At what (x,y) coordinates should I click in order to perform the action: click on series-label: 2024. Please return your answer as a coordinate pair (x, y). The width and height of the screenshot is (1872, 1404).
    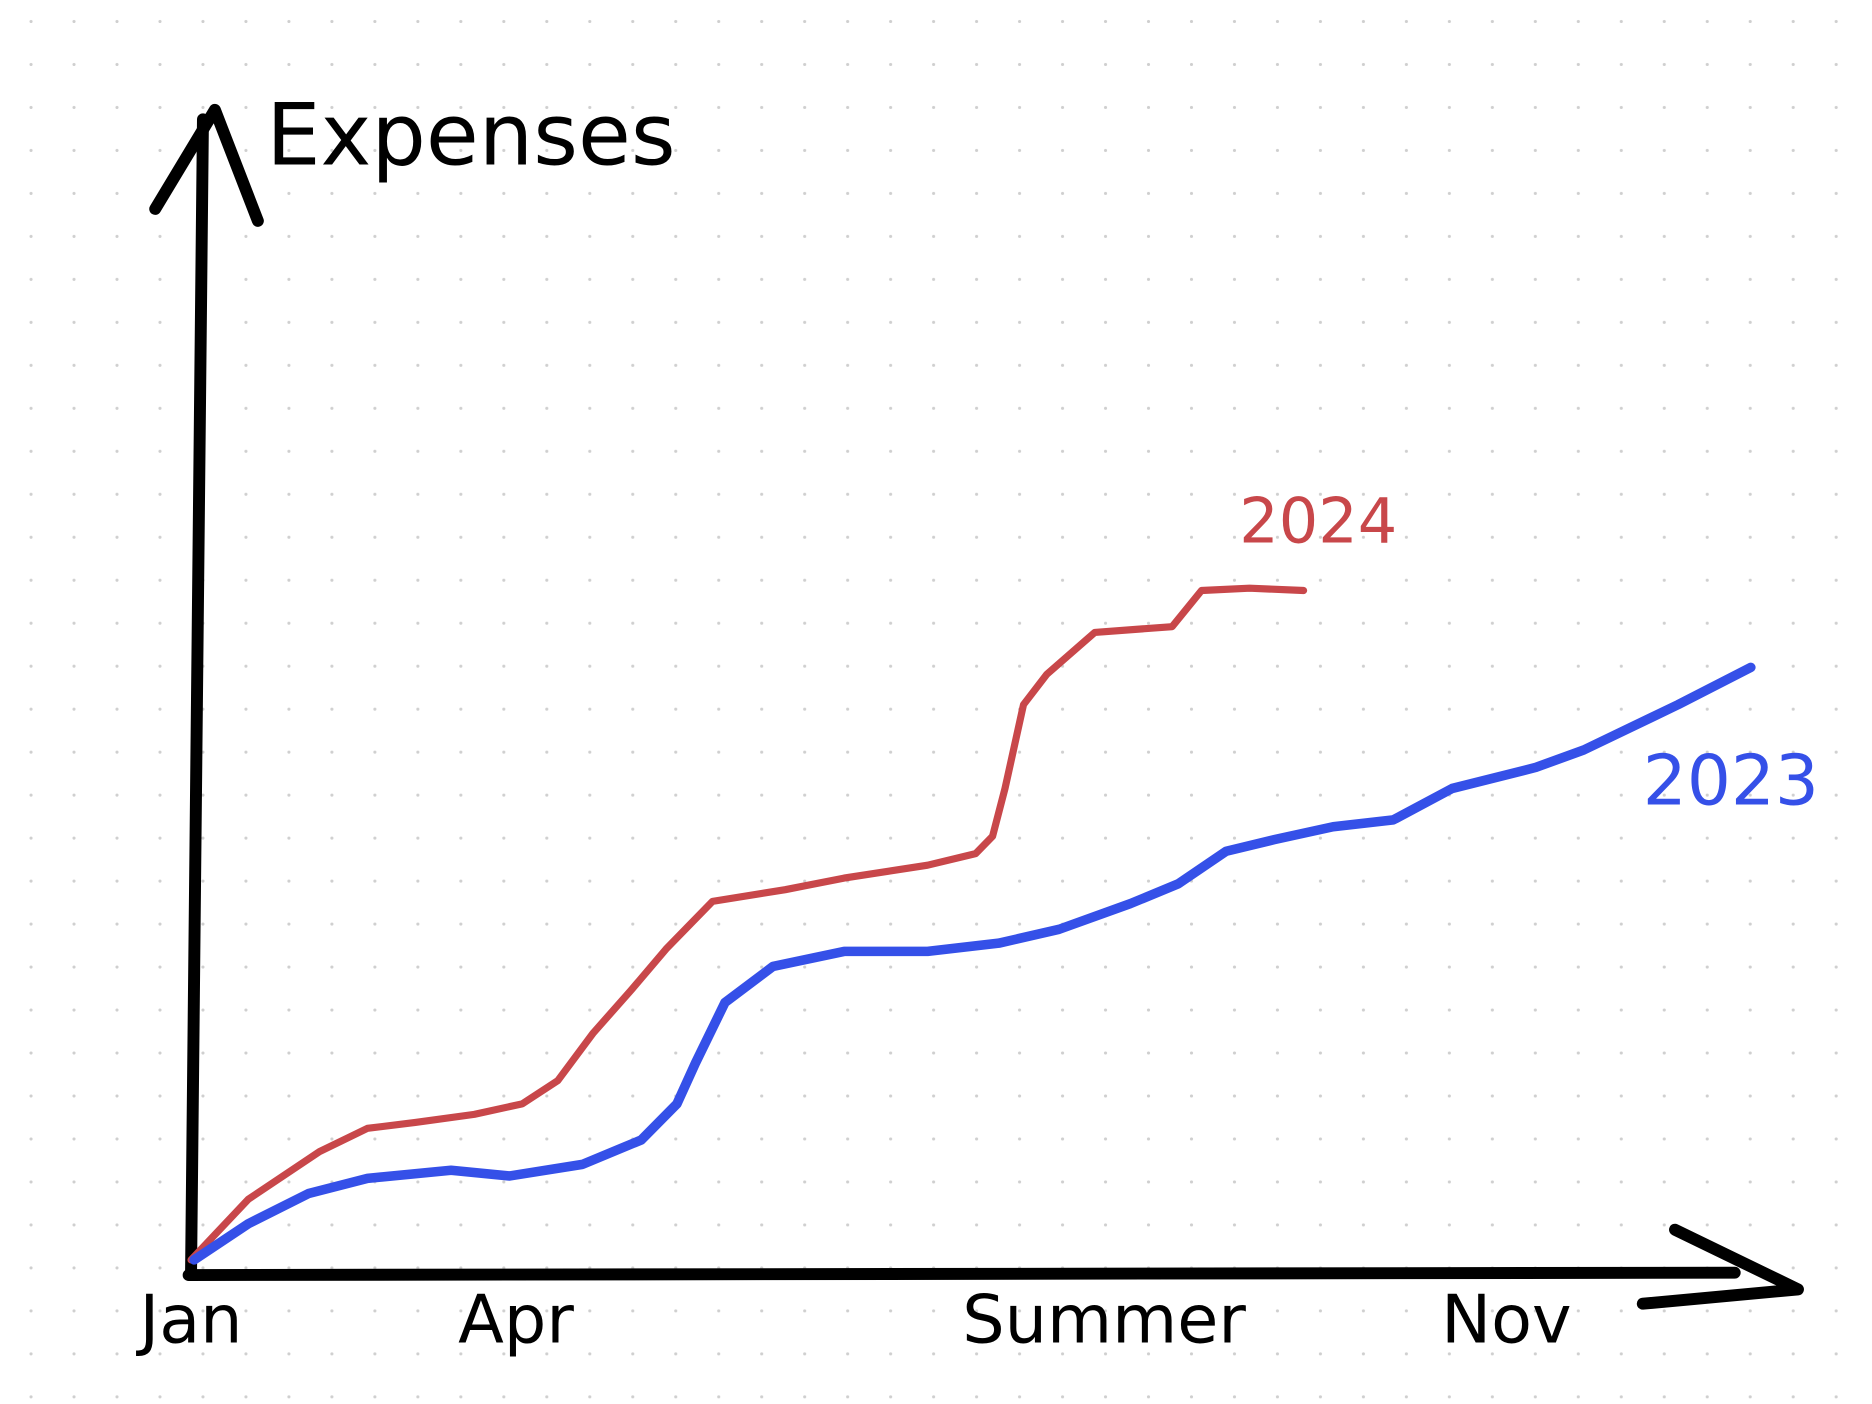
    Looking at the image, I should click on (1318, 520).